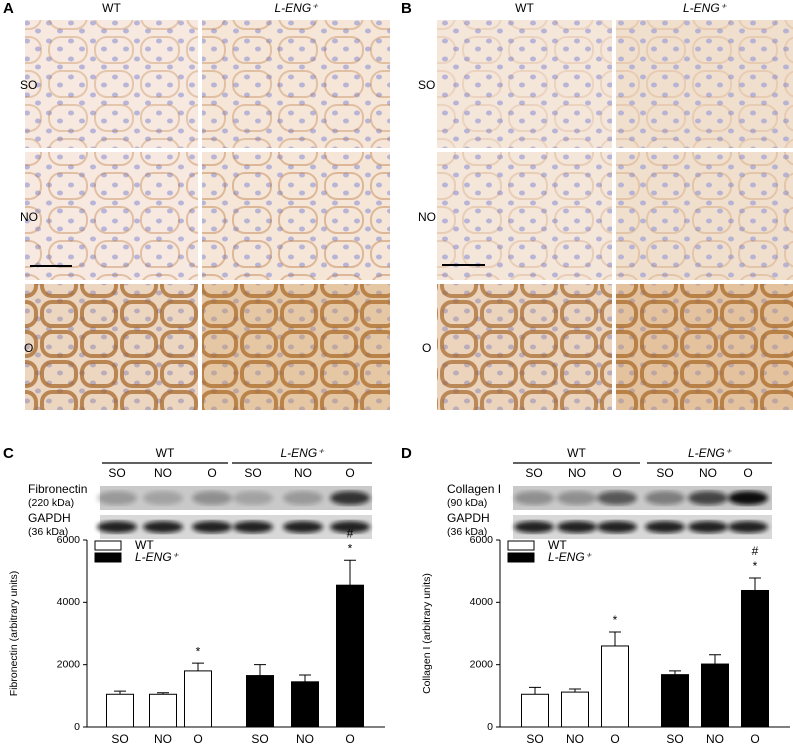 The height and width of the screenshot is (745, 793). Describe the element at coordinates (490, 727) in the screenshot. I see `y-tick-label: 0` at that location.